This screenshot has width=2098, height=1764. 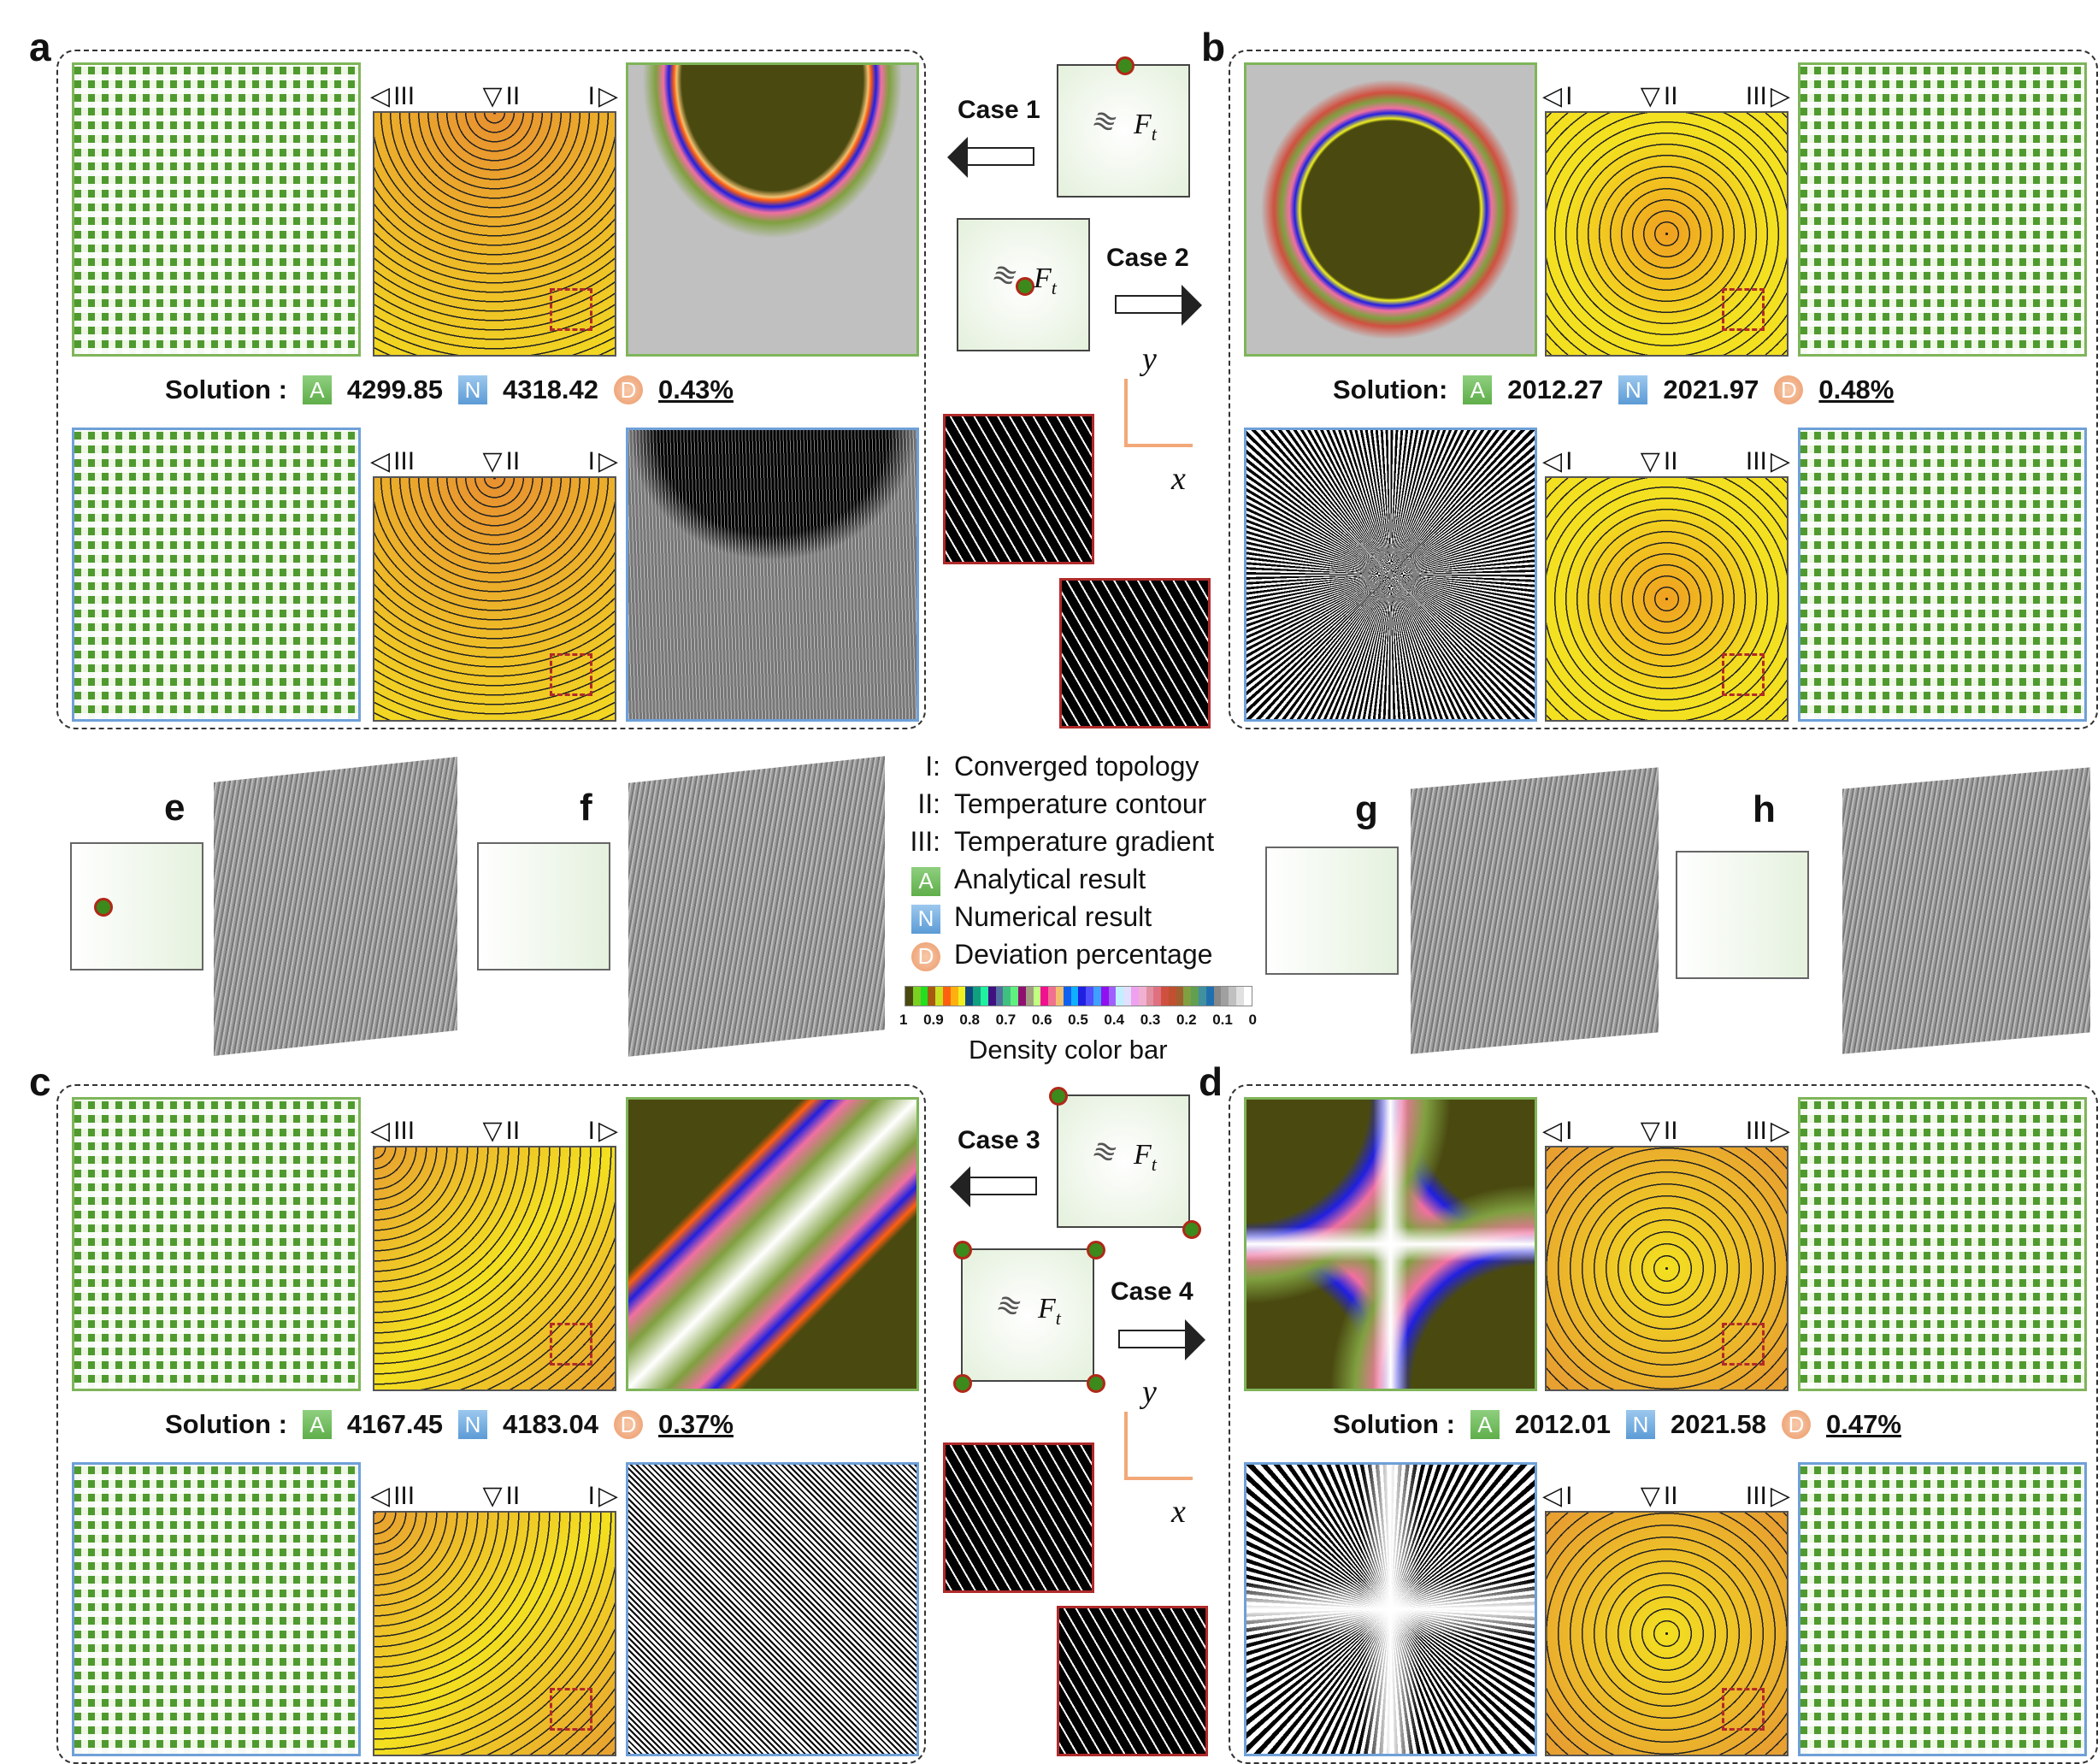 I want to click on legend-key: N, so click(x=914, y=918).